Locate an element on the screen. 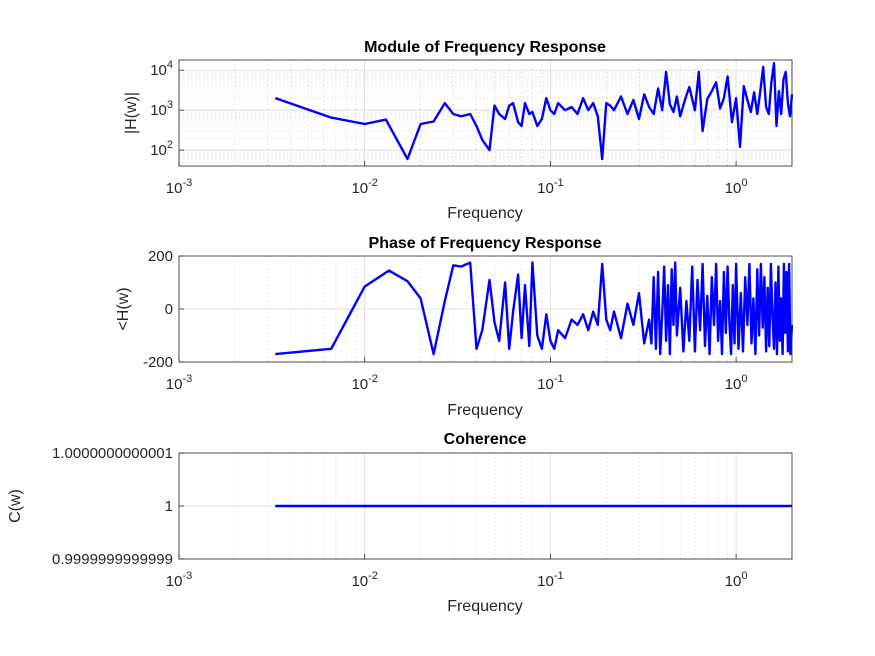 The width and height of the screenshot is (875, 656). x-tick-label-coherence: 10⁻² is located at coordinates (364, 580).